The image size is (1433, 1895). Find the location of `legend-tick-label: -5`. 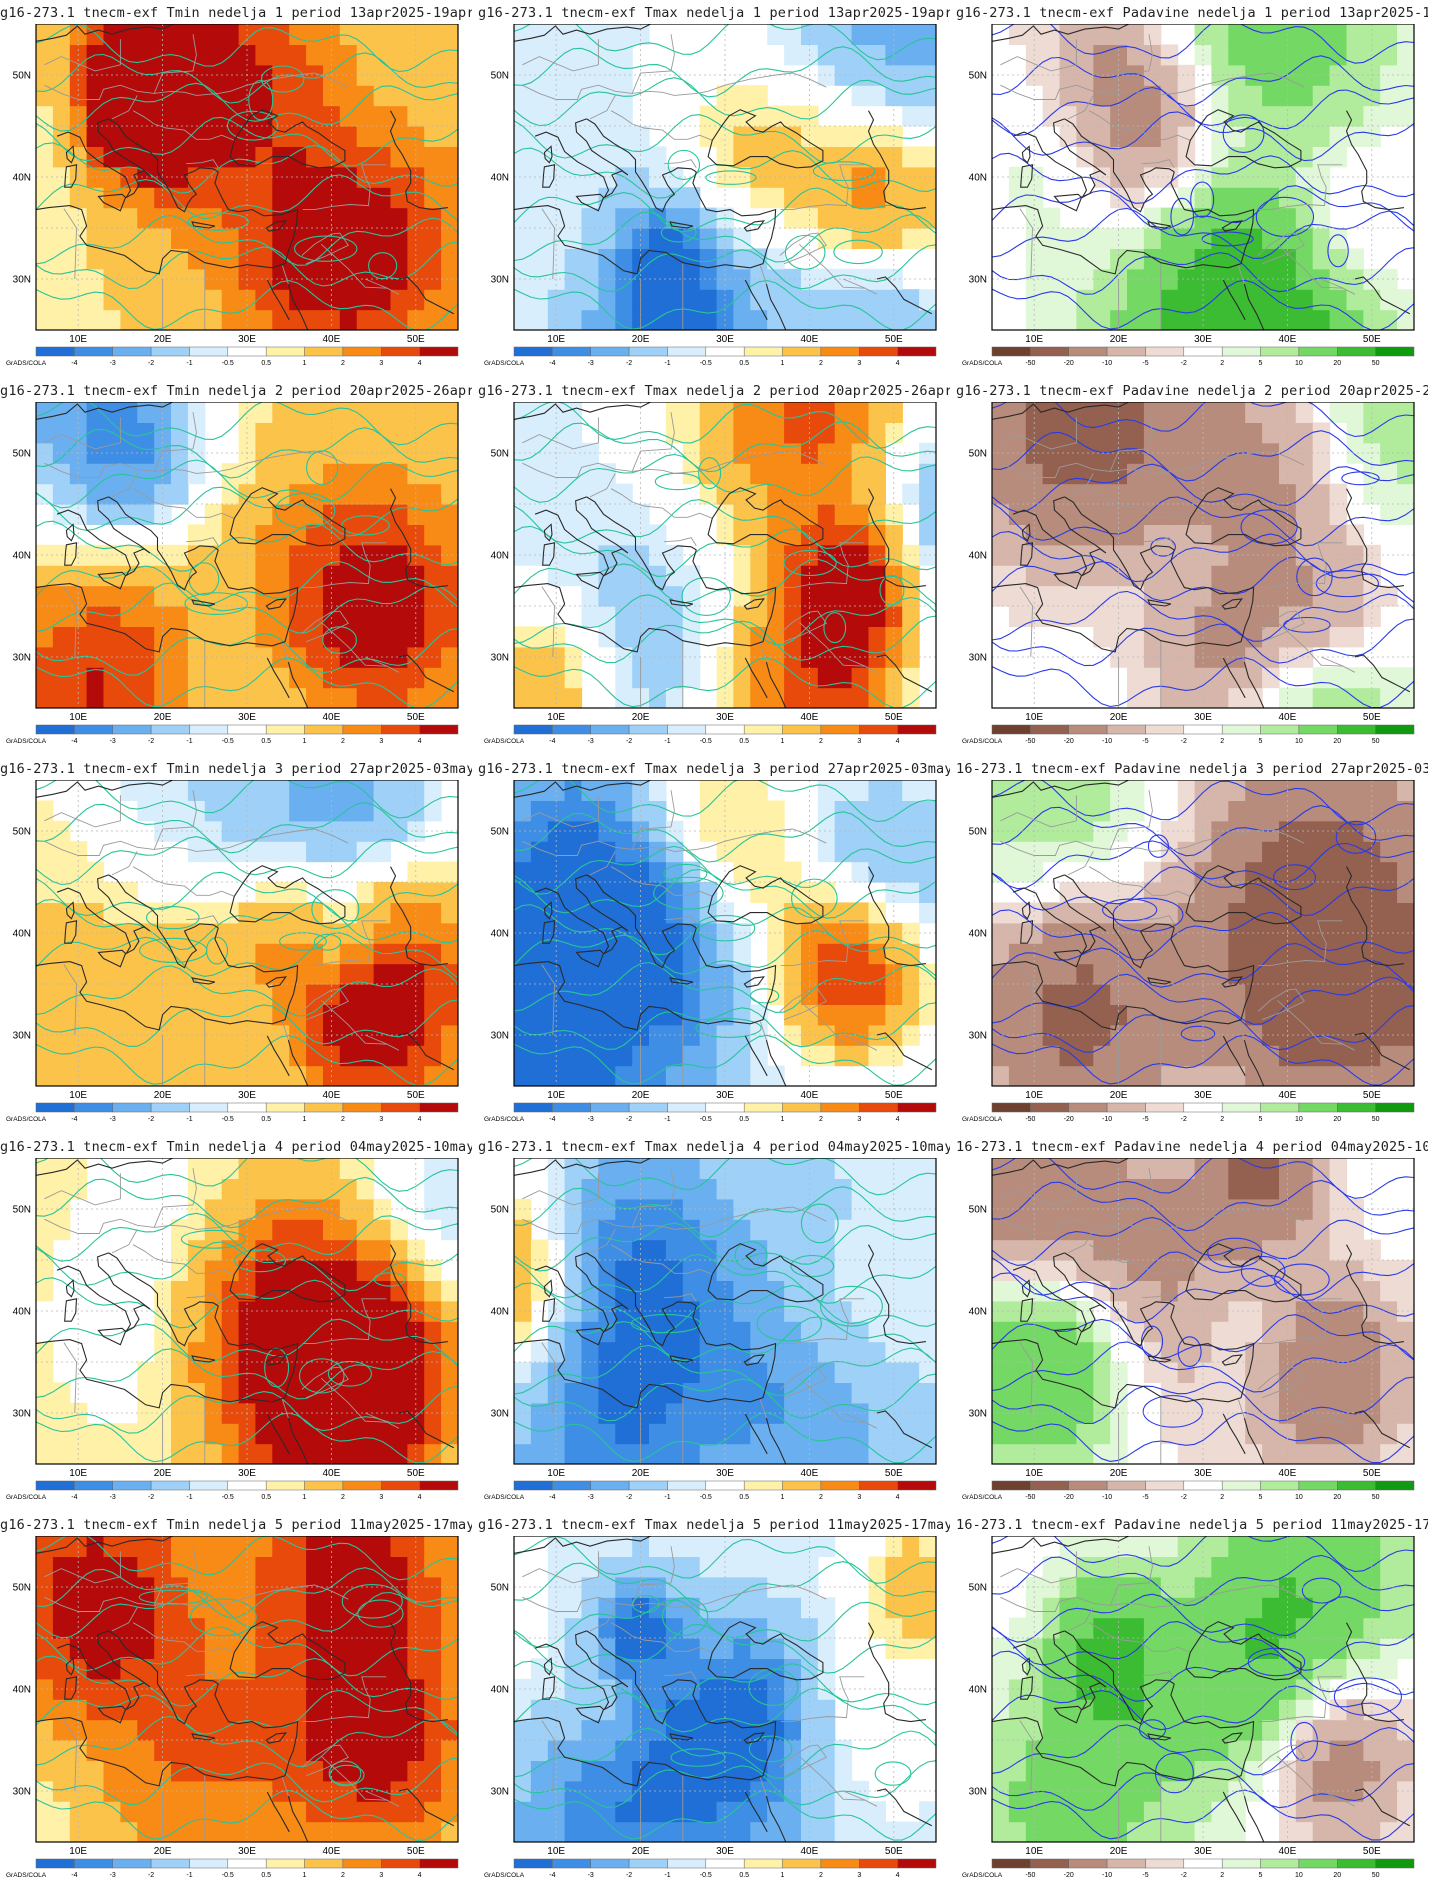

legend-tick-label: -5 is located at coordinates (1145, 363).